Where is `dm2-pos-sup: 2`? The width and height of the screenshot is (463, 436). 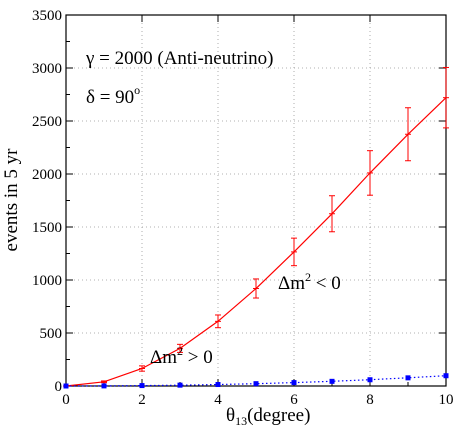 dm2-pos-sup: 2 is located at coordinates (180, 351).